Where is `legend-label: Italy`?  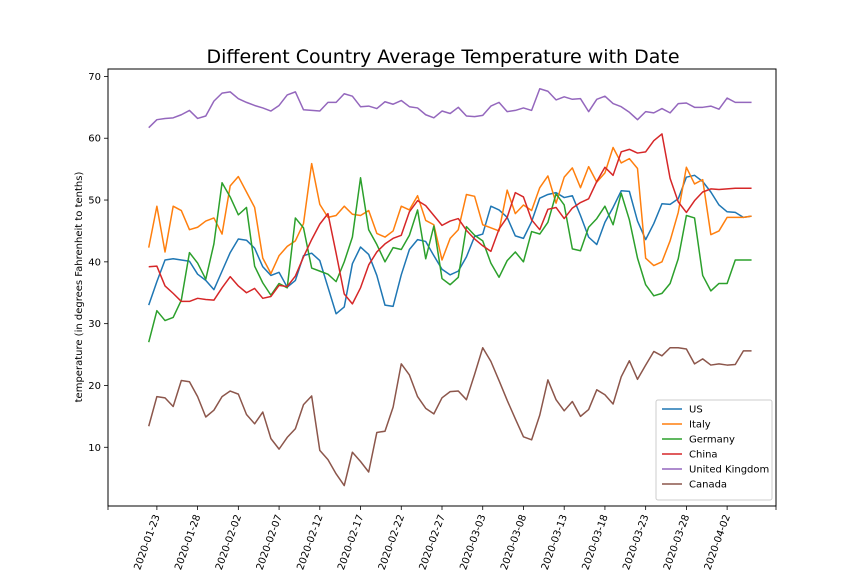 legend-label: Italy is located at coordinates (700, 425).